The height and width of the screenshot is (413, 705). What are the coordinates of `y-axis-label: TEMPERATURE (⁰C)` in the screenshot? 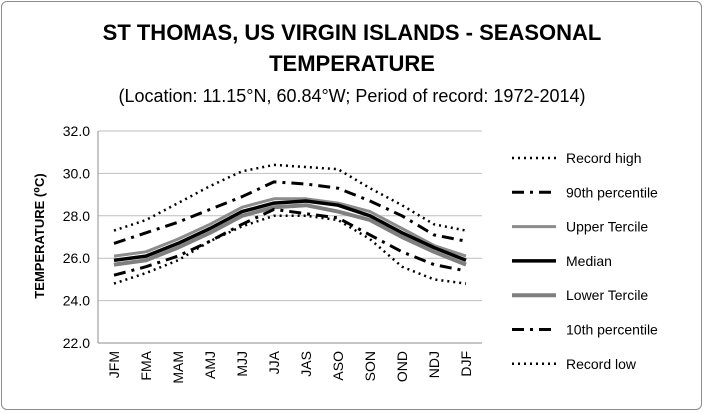 It's located at (39, 235).